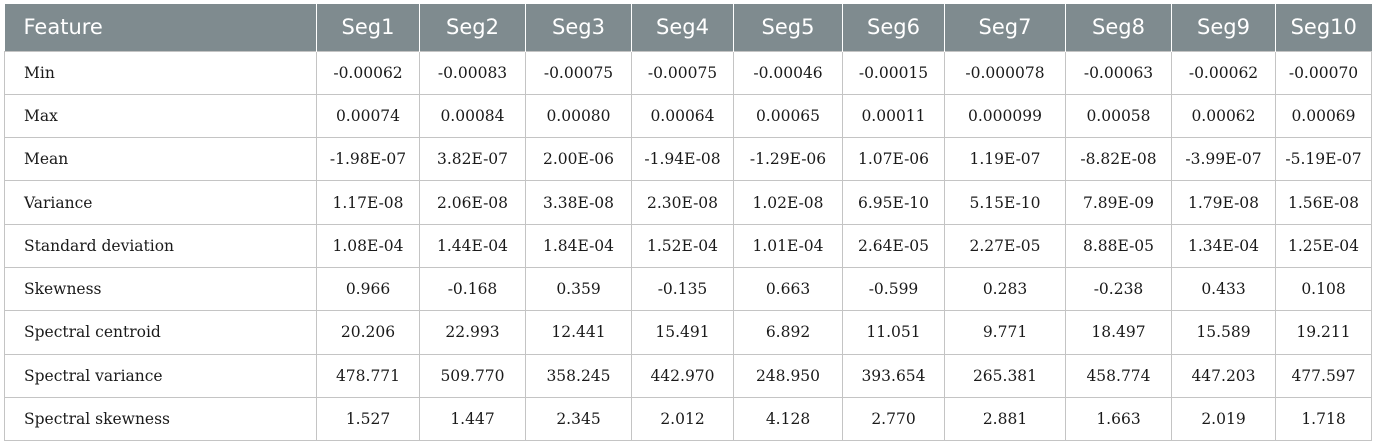  Describe the element at coordinates (893, 72) in the screenshot. I see `value-cell-seg6: -0.00015` at that location.